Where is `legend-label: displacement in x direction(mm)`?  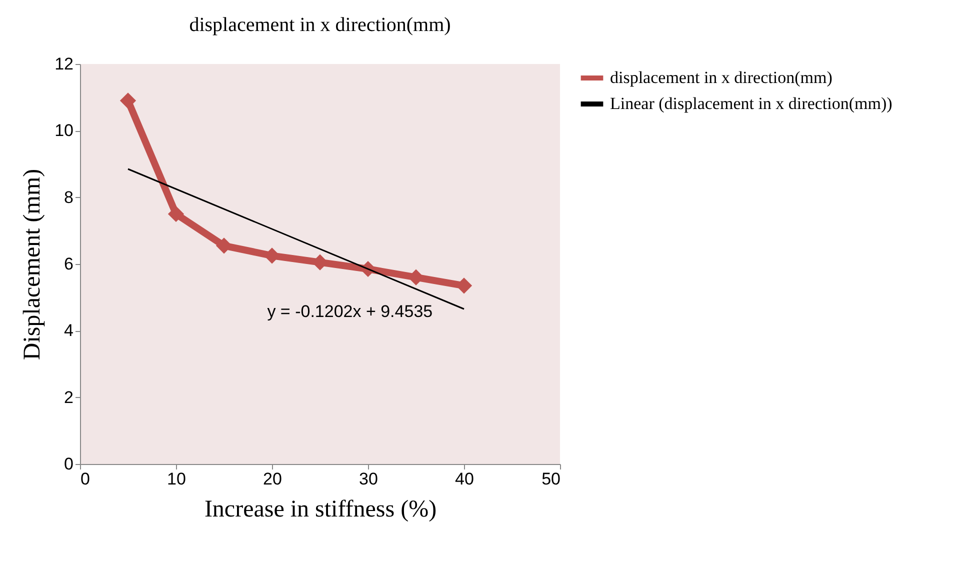
legend-label: displacement in x direction(mm) is located at coordinates (721, 77).